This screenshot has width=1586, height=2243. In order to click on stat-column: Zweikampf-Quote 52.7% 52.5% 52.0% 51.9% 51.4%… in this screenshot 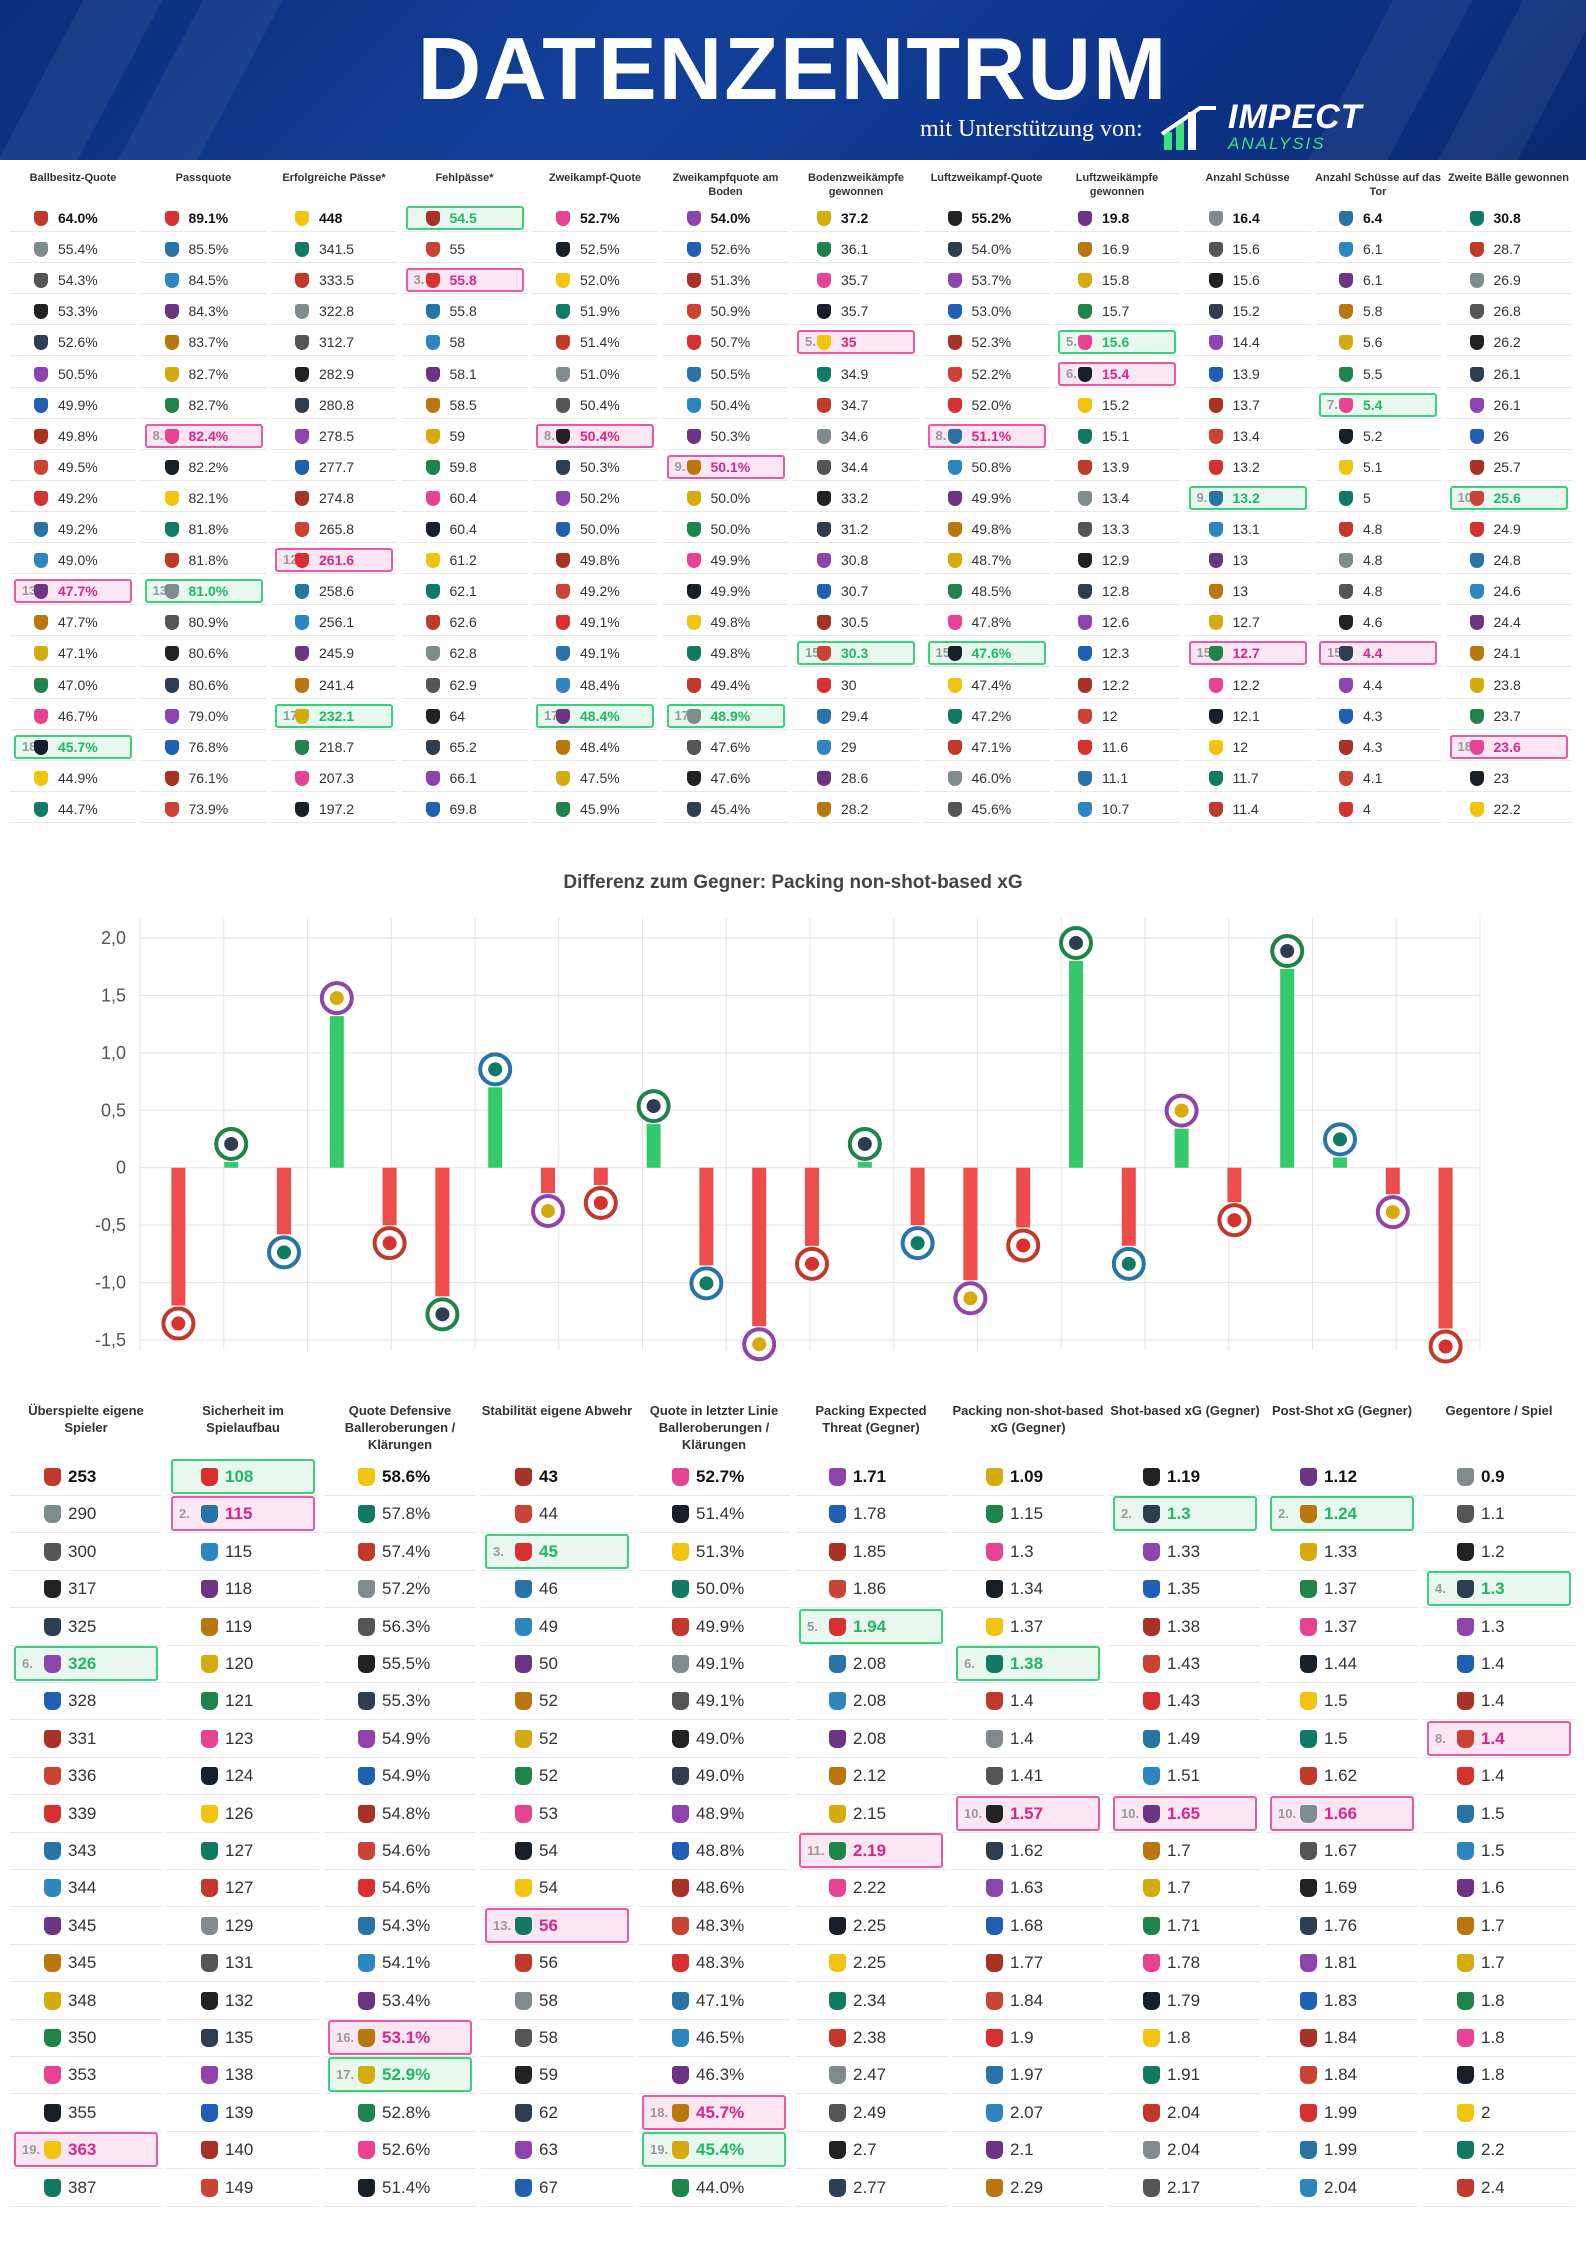, I will do `click(595, 496)`.